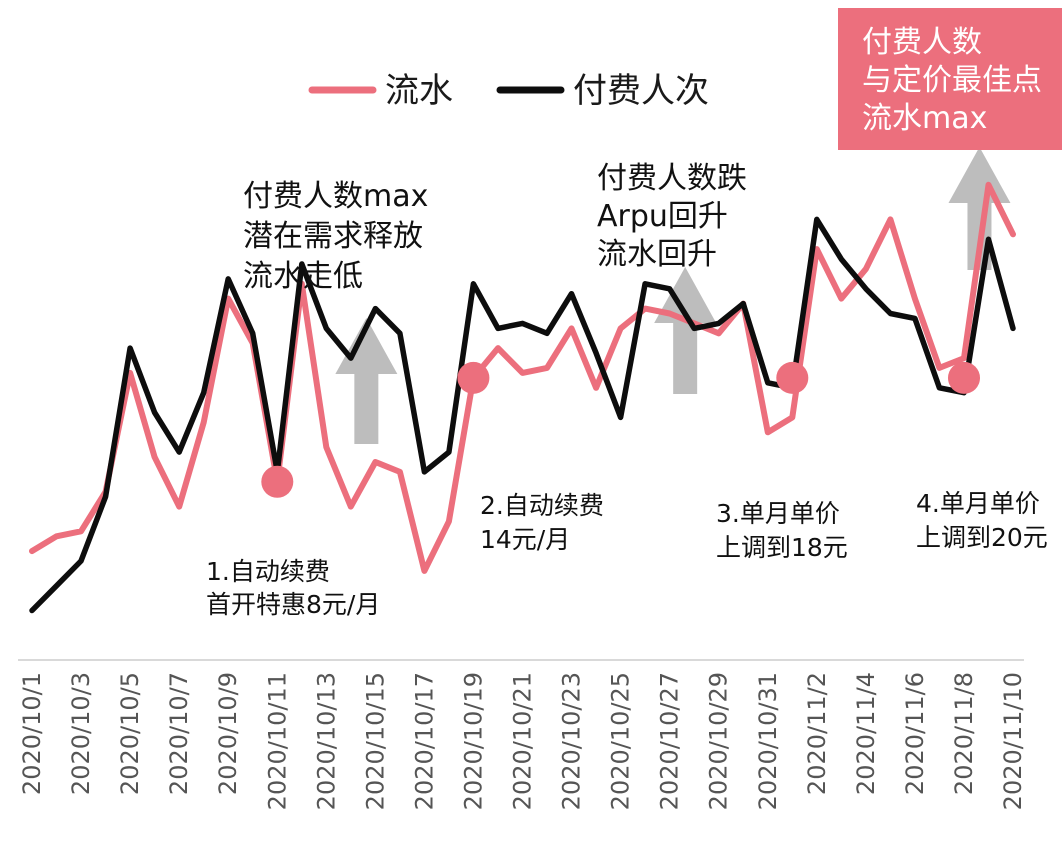 The image size is (1062, 849). Describe the element at coordinates (685, 330) in the screenshot. I see `arrow-up-2-icon` at that location.